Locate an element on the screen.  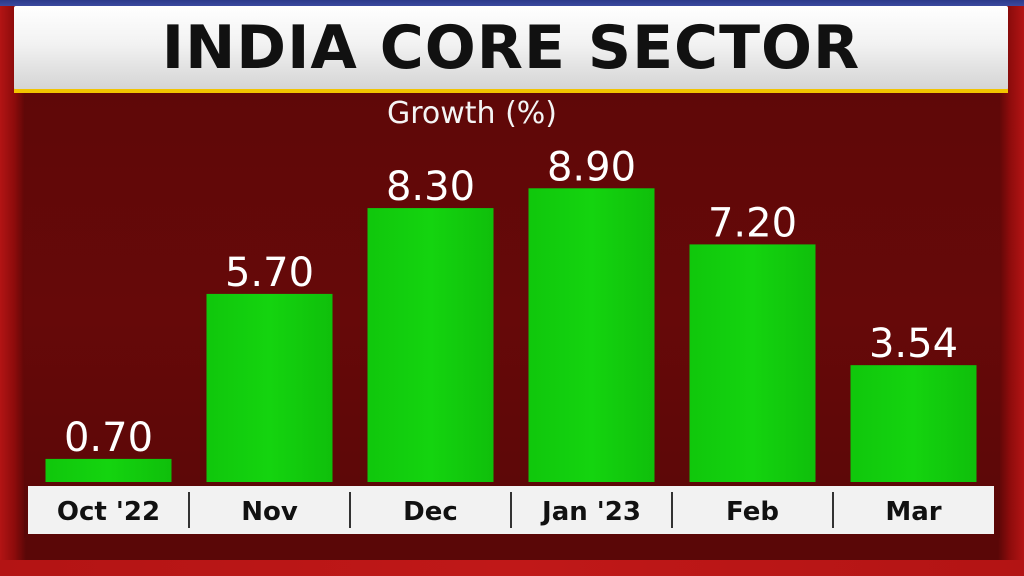
data-label-0: 0.70 is located at coordinates (108, 438).